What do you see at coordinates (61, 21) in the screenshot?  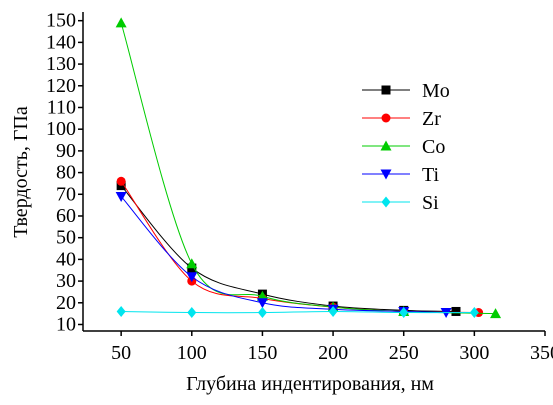 I see `y-tick-label: 150` at bounding box center [61, 21].